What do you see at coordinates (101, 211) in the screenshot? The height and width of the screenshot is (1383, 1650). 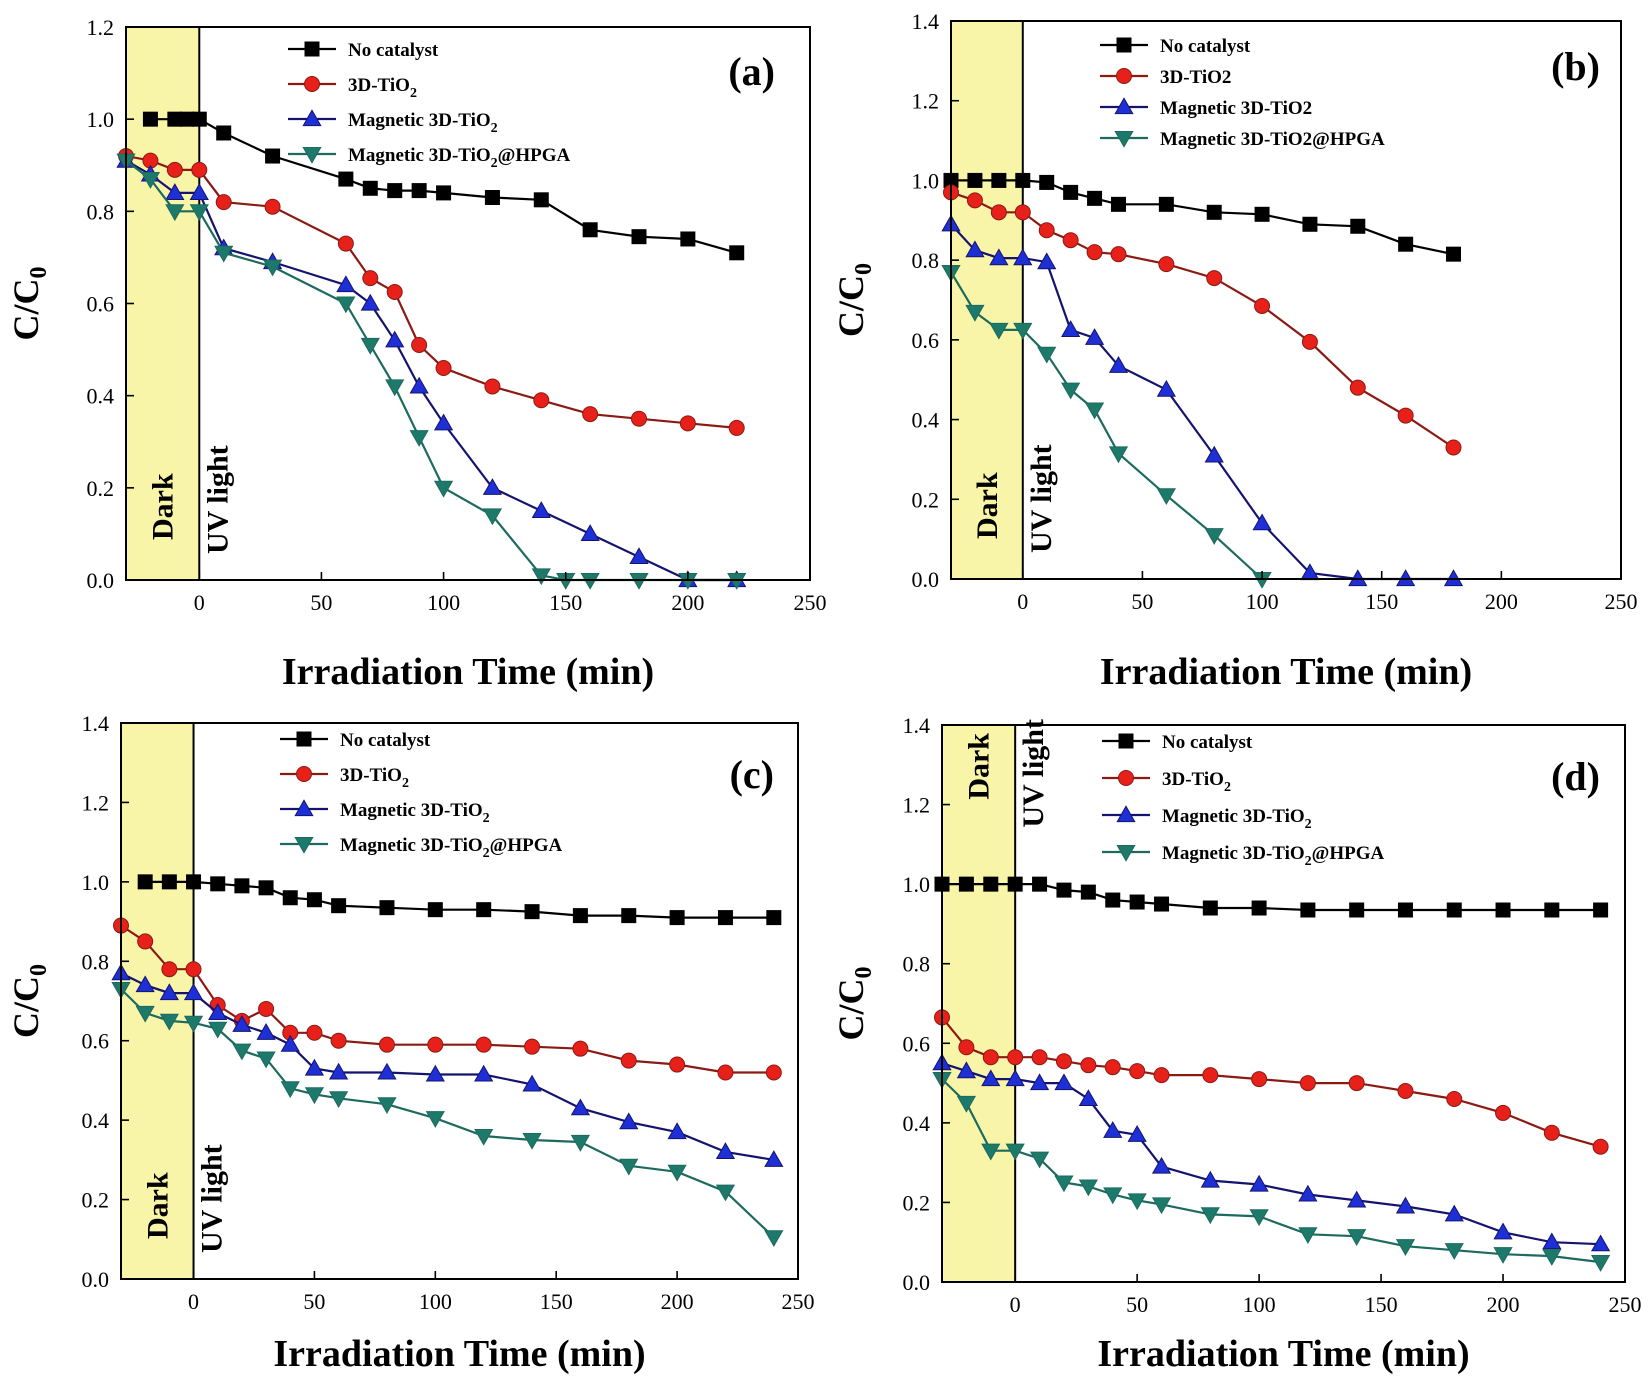 I see `y-tick-label: 0.8` at bounding box center [101, 211].